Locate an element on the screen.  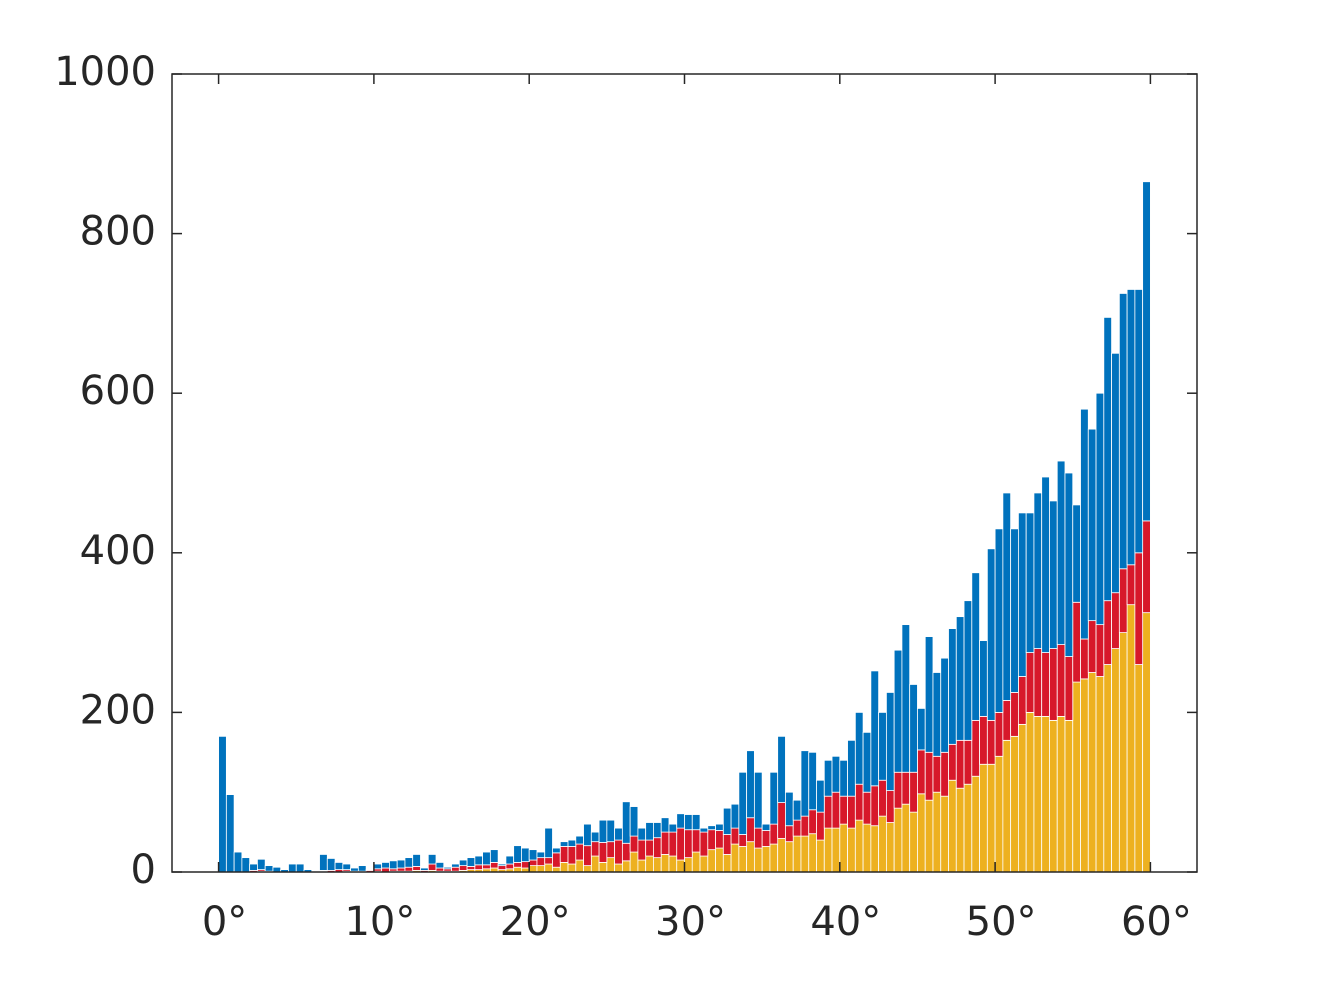
y-tick-label: 400 is located at coordinates (118, 551).